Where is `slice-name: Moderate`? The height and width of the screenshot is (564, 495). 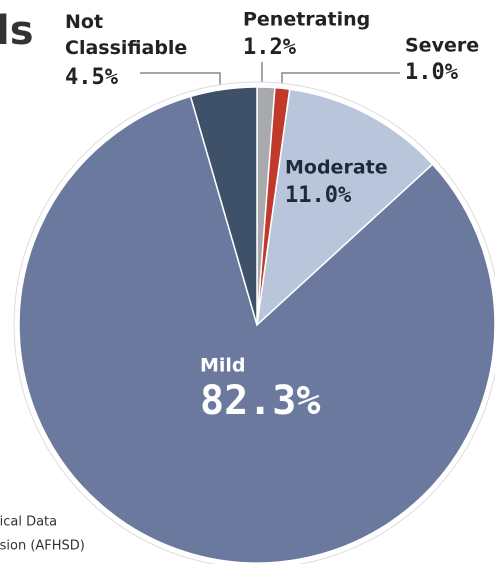 slice-name: Moderate is located at coordinates (336, 168).